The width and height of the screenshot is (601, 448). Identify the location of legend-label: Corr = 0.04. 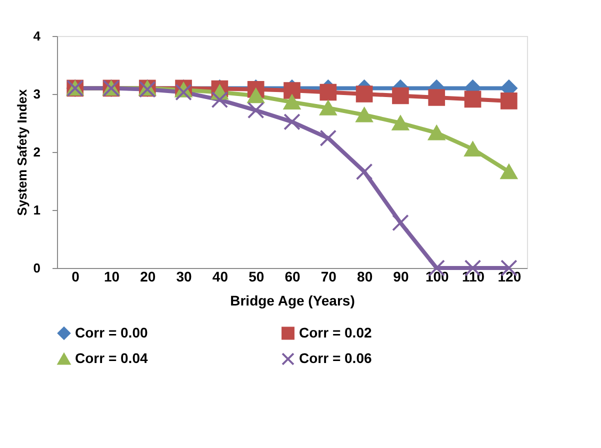
(111, 358).